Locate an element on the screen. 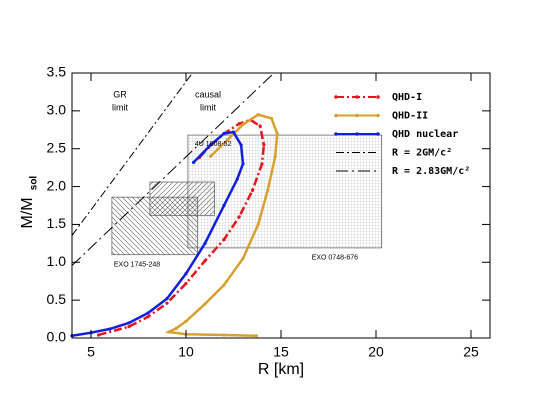 This screenshot has height=416, width=538. legend-label: QHD-II is located at coordinates (410, 116).